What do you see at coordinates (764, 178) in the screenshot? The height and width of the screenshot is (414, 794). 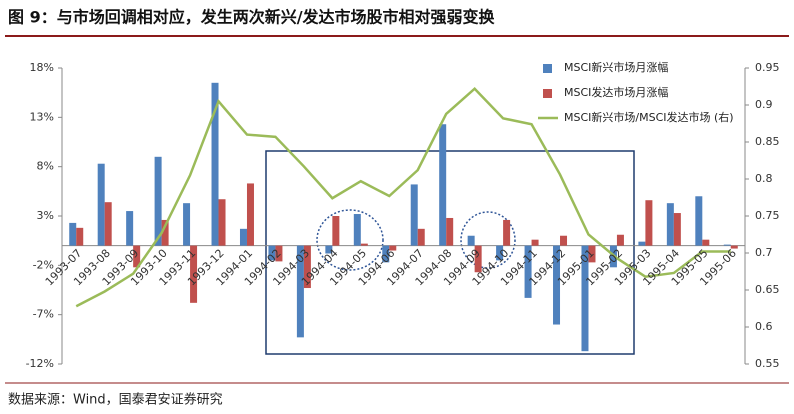 I see `y2-tick-label: 0.8` at bounding box center [764, 178].